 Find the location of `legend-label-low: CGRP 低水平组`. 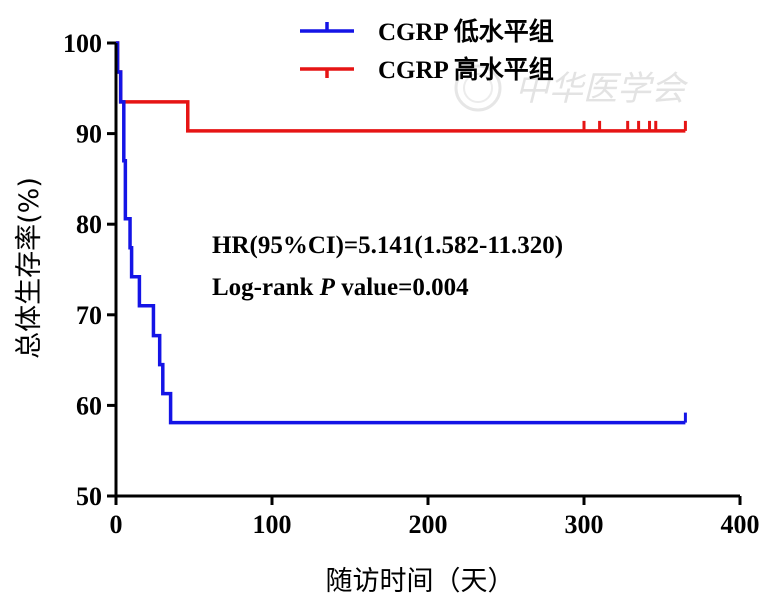

legend-label-low: CGRP 低水平组 is located at coordinates (466, 32).